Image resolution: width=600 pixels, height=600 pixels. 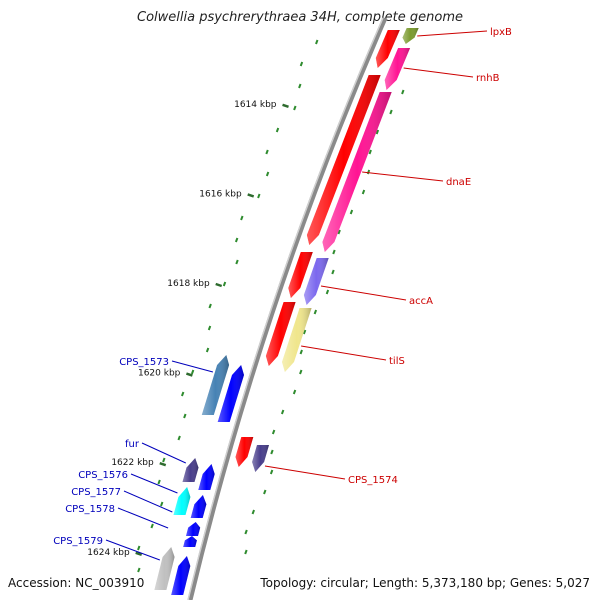 What do you see at coordinates (363, 293) in the screenshot?
I see `leader-line-accA` at bounding box center [363, 293].